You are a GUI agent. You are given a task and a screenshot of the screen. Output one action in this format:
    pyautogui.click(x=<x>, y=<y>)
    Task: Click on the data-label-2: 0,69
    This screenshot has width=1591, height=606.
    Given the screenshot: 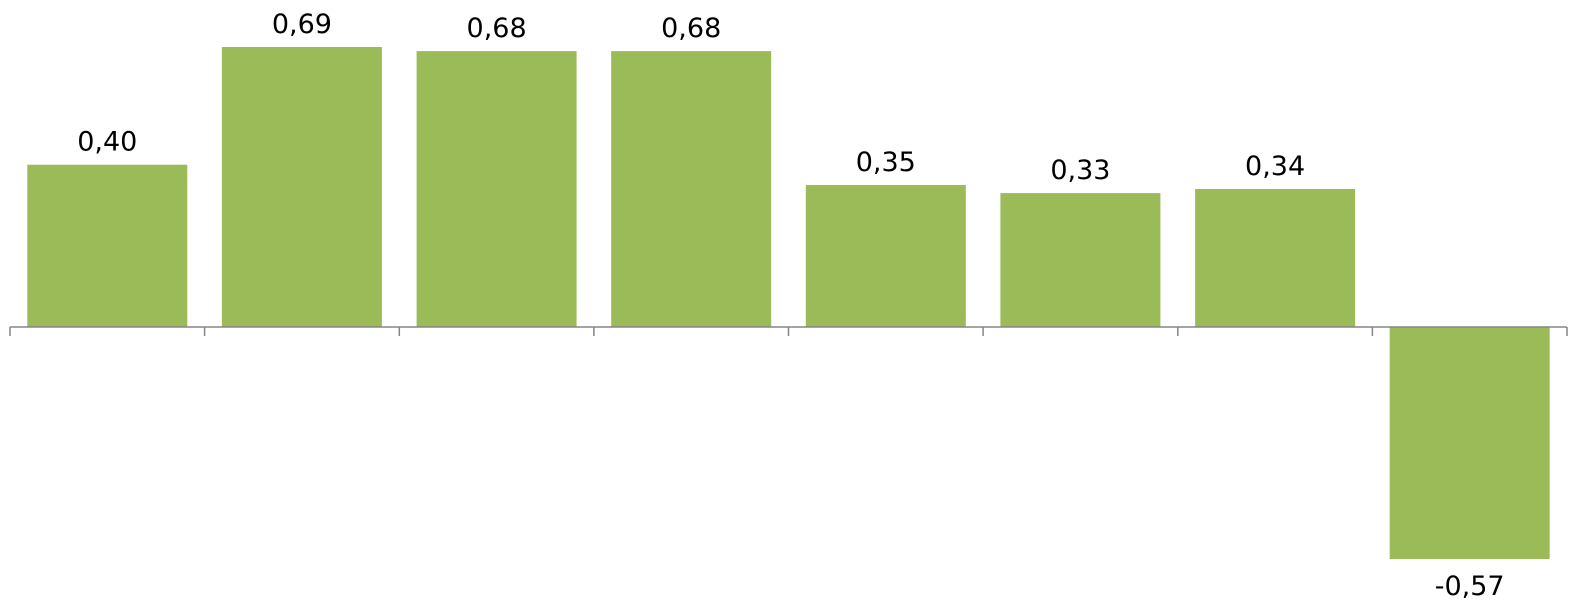 What is the action you would take?
    pyautogui.click(x=302, y=24)
    